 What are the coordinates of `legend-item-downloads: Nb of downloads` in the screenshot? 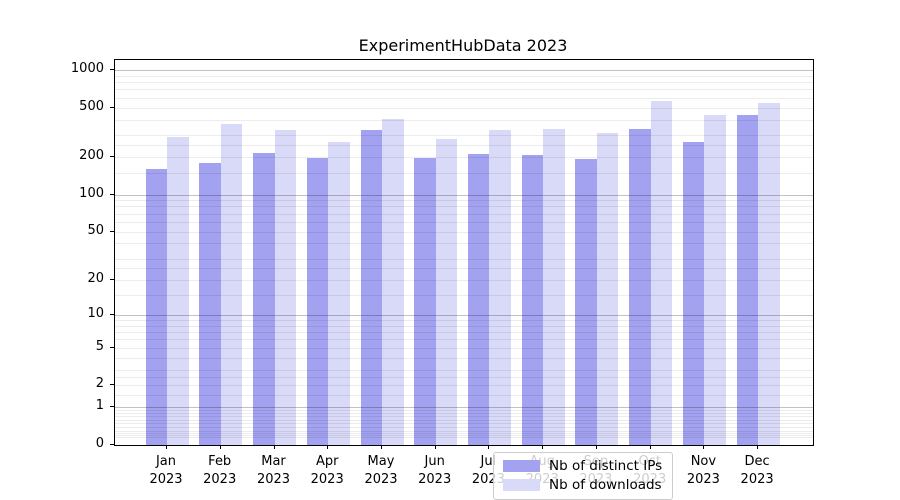 It's located at (582, 485).